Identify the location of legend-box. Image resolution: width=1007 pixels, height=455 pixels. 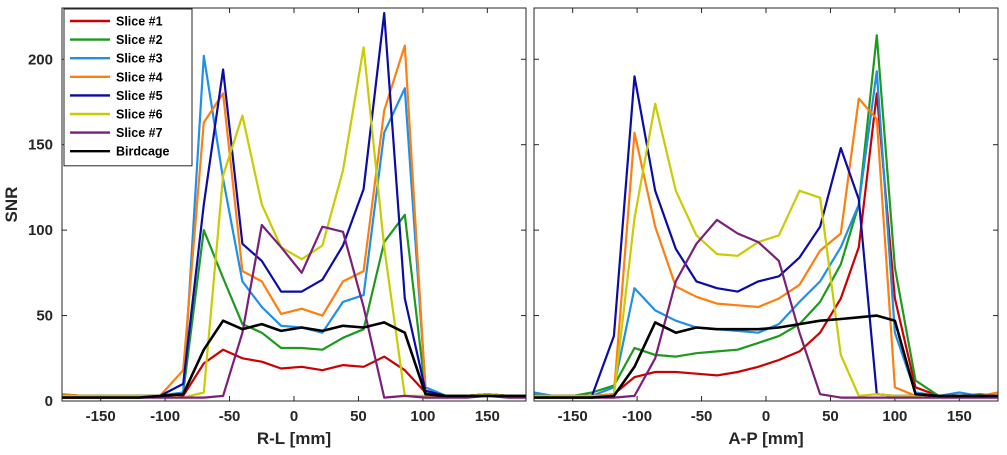
(128, 87).